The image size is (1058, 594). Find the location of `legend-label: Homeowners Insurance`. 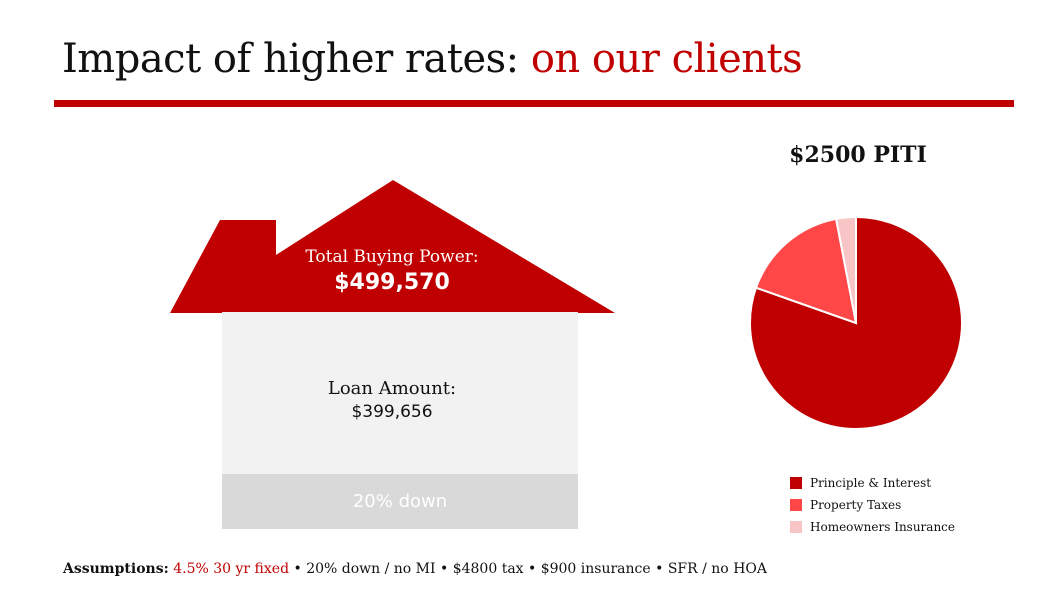

legend-label: Homeowners Insurance is located at coordinates (883, 527).